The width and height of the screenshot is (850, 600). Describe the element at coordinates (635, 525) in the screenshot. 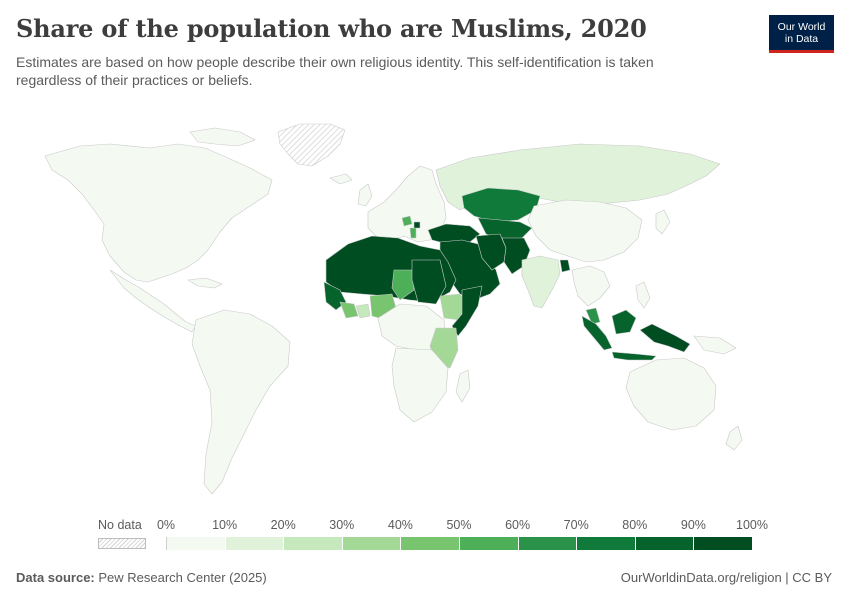

I see `legend-tick-label: 80%` at that location.